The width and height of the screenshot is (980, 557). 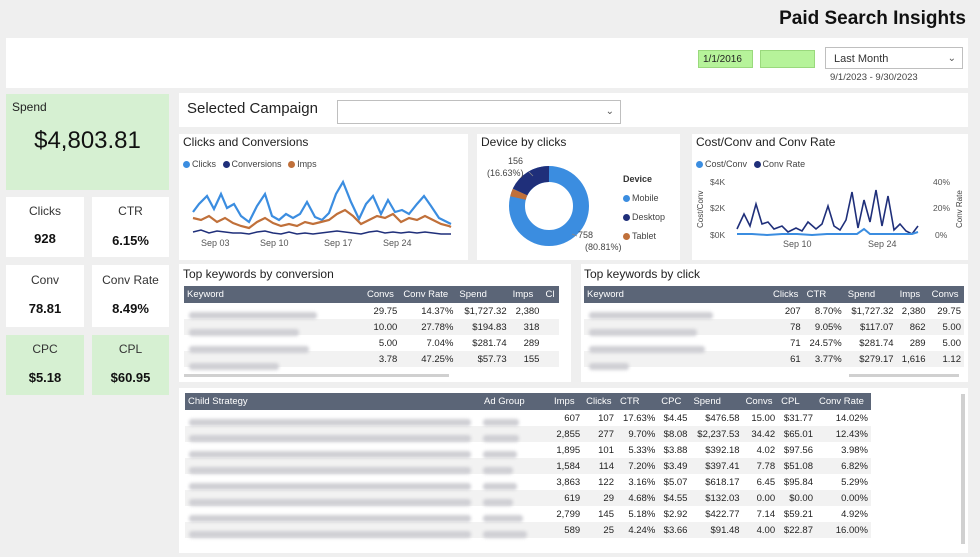 I want to click on page-title: Paid Search Insights, so click(x=872, y=18).